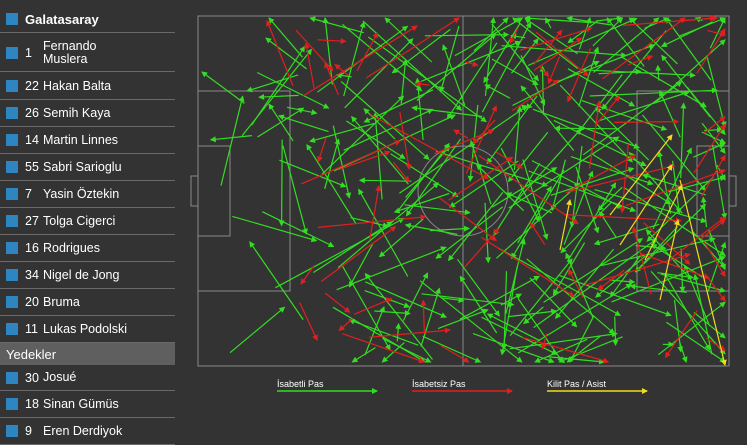 This screenshot has height=445, width=747. Describe the element at coordinates (71, 247) in the screenshot. I see `player-name: Rodrigues` at that location.